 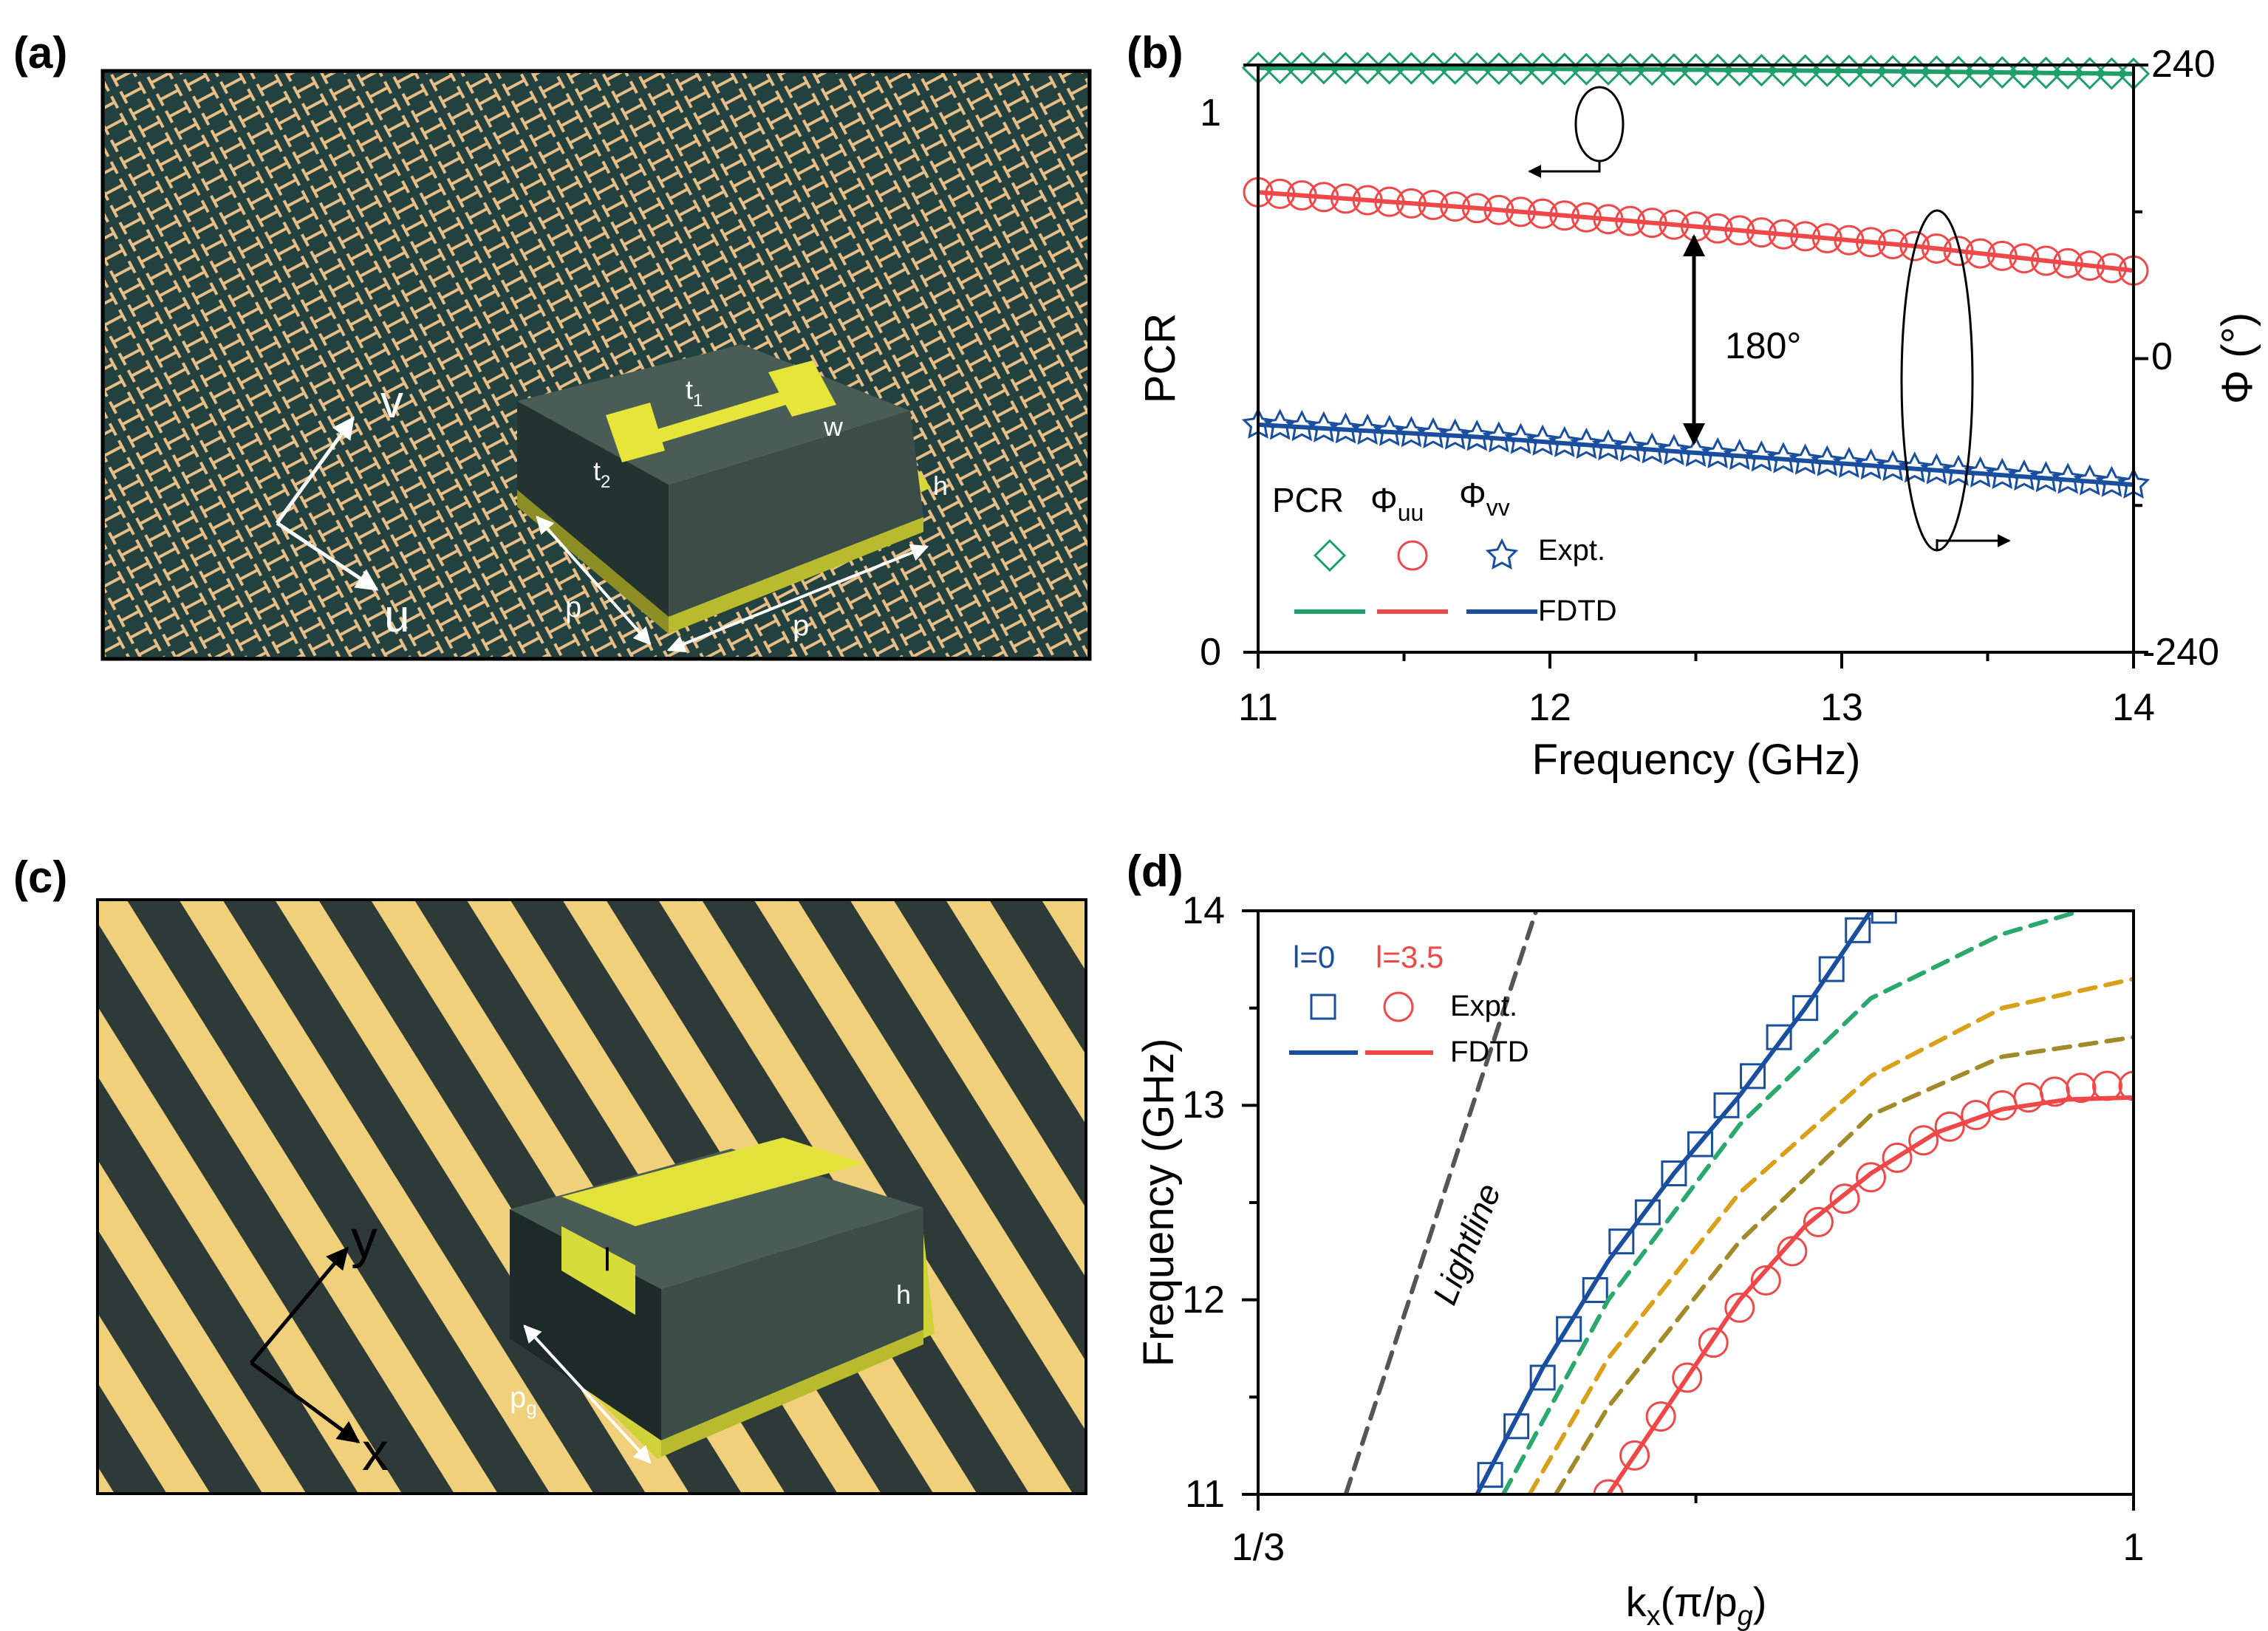 I want to click on y-axis-arrow, so click(x=299, y=1305).